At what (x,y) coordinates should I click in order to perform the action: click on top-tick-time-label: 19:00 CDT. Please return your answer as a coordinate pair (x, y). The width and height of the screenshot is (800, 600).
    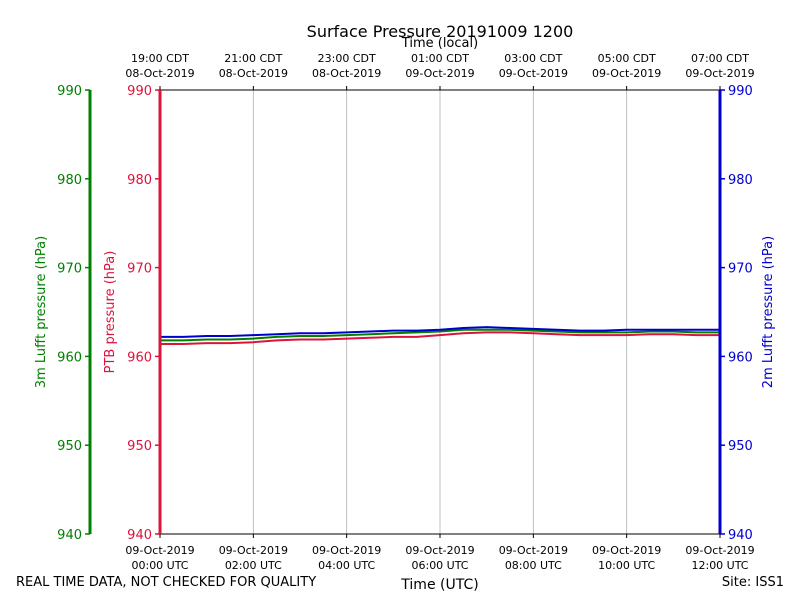
    Looking at the image, I should click on (160, 58).